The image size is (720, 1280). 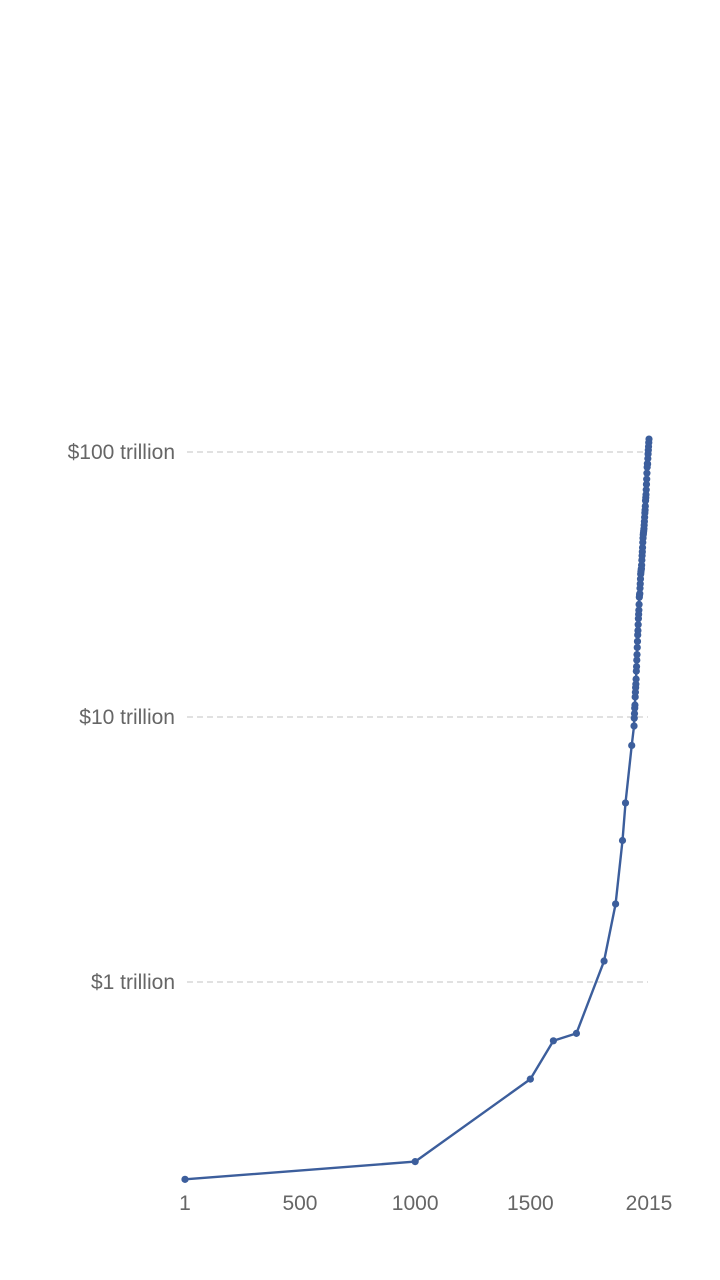 What do you see at coordinates (185, 1203) in the screenshot?
I see `x-tick-label: 1` at bounding box center [185, 1203].